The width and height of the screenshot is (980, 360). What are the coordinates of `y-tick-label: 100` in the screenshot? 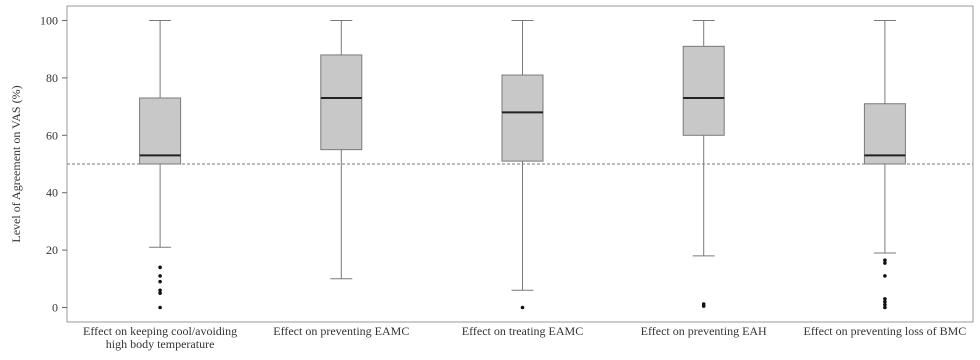 It's located at (49, 21).